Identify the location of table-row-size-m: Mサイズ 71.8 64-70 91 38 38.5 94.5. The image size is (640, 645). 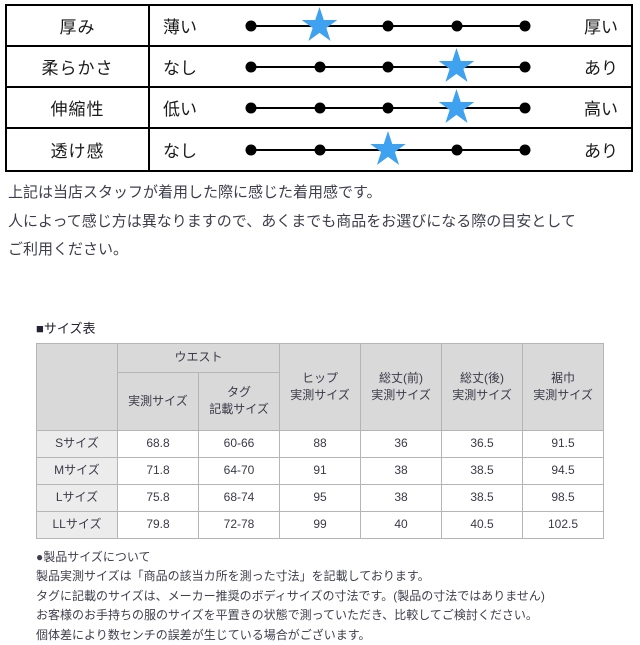
(320, 470).